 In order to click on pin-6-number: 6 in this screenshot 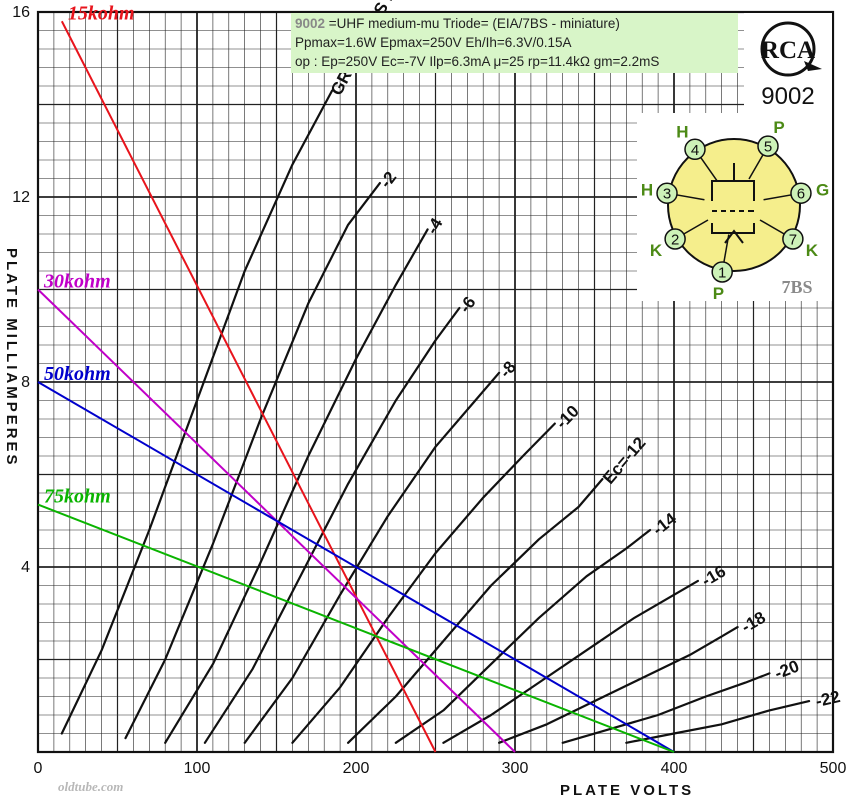, I will do `click(801, 194)`.